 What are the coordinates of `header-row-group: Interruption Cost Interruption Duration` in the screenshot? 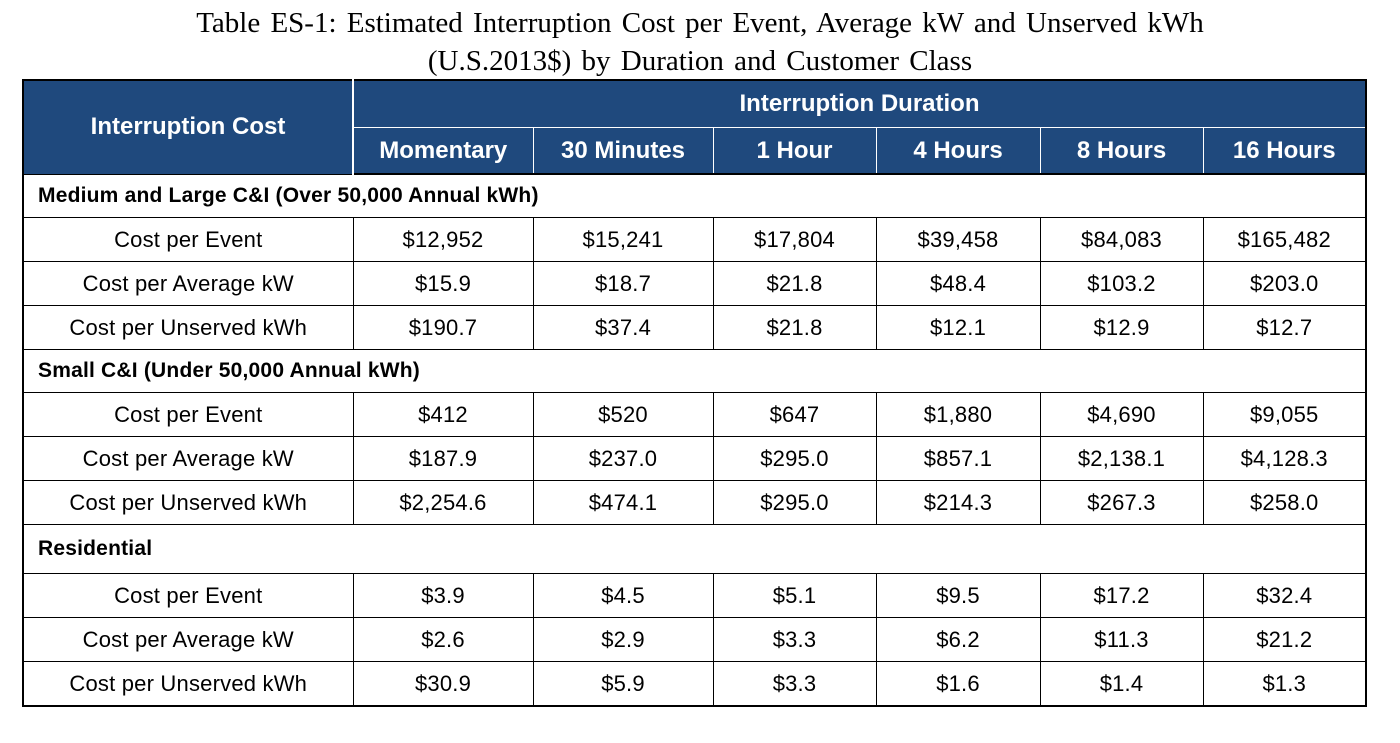 It's located at (695, 126).